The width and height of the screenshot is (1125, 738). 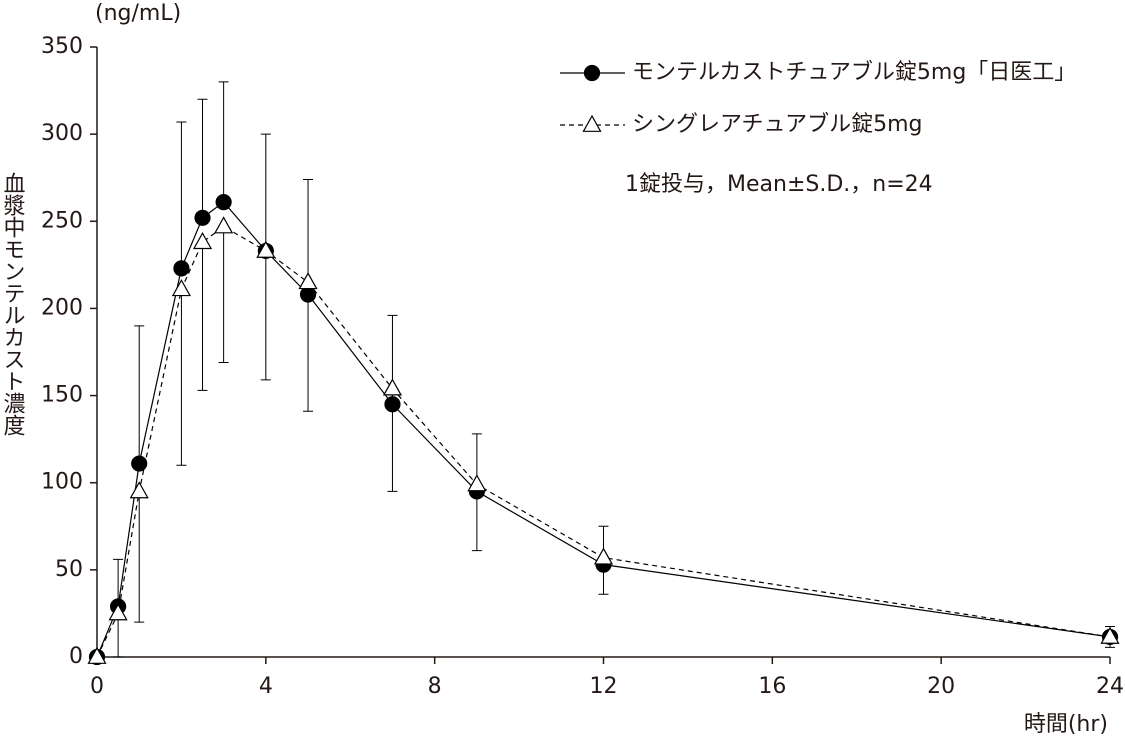 What do you see at coordinates (435, 686) in the screenshot?
I see `x-tick-label: 8` at bounding box center [435, 686].